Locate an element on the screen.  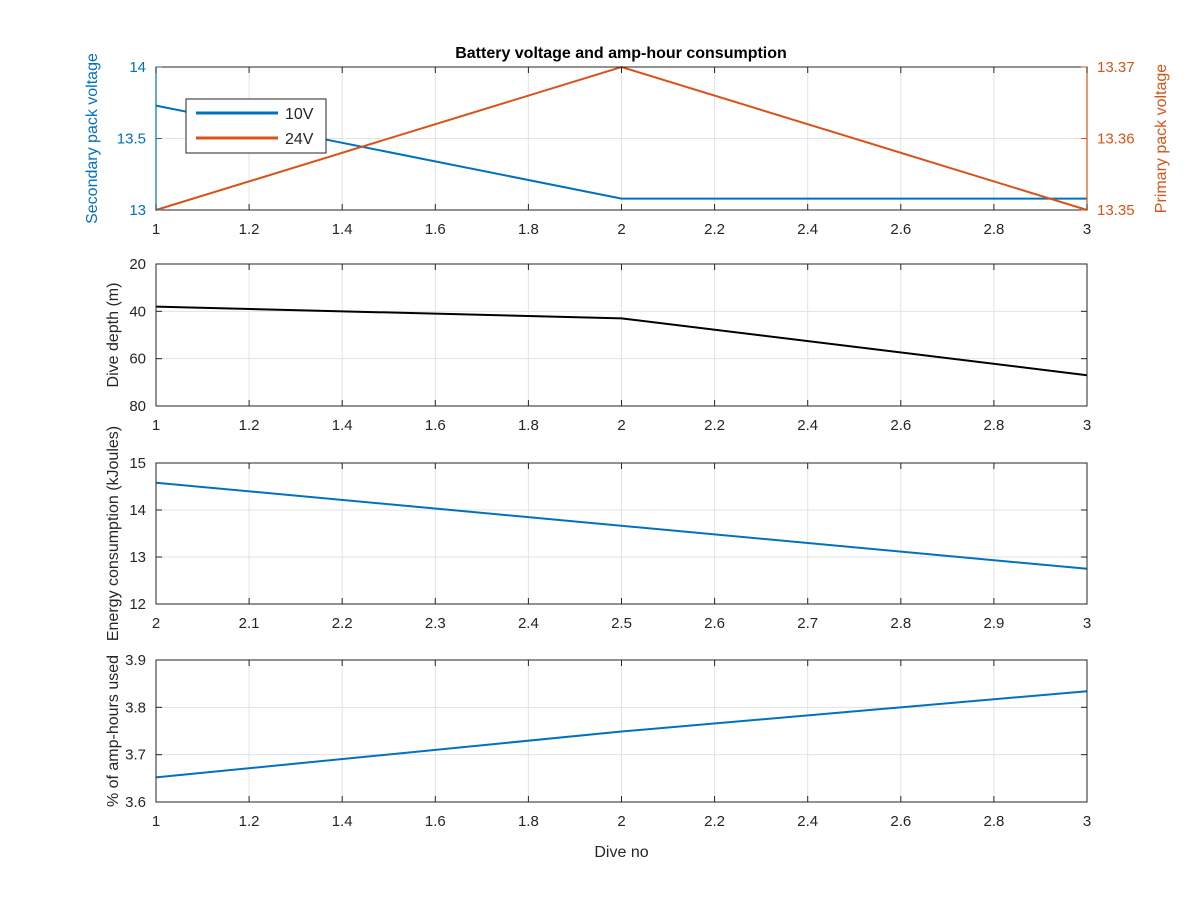
y-tick-label: 3.7 is located at coordinates (135, 755).